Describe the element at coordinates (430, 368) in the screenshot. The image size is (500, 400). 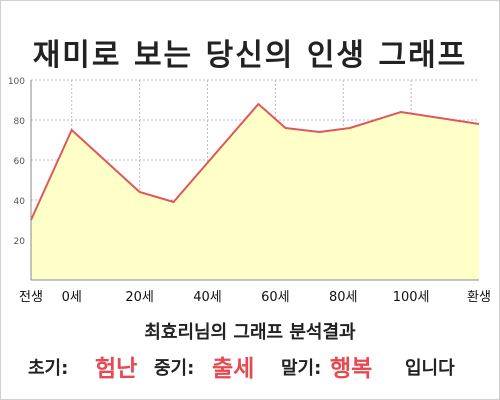
I see `verdict-ending: 입니다` at that location.